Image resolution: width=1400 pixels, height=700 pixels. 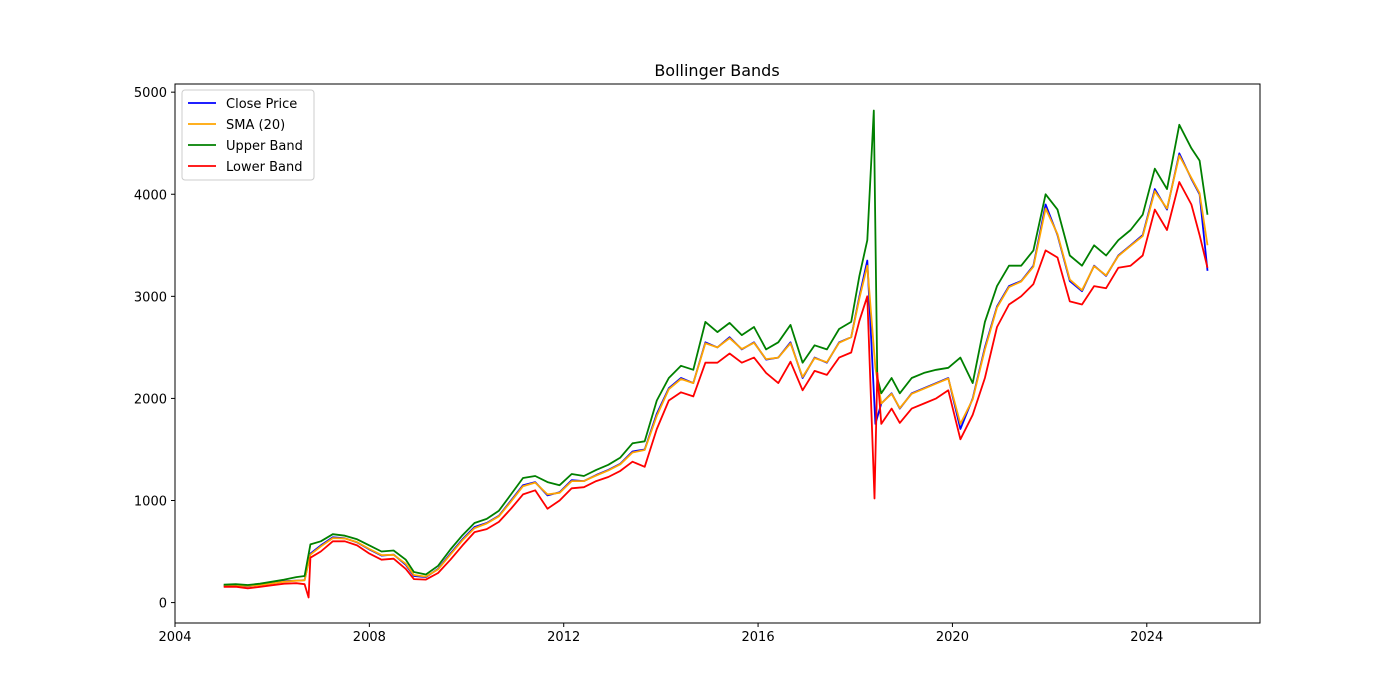 I want to click on y-tick-label: 5000, so click(x=150, y=93).